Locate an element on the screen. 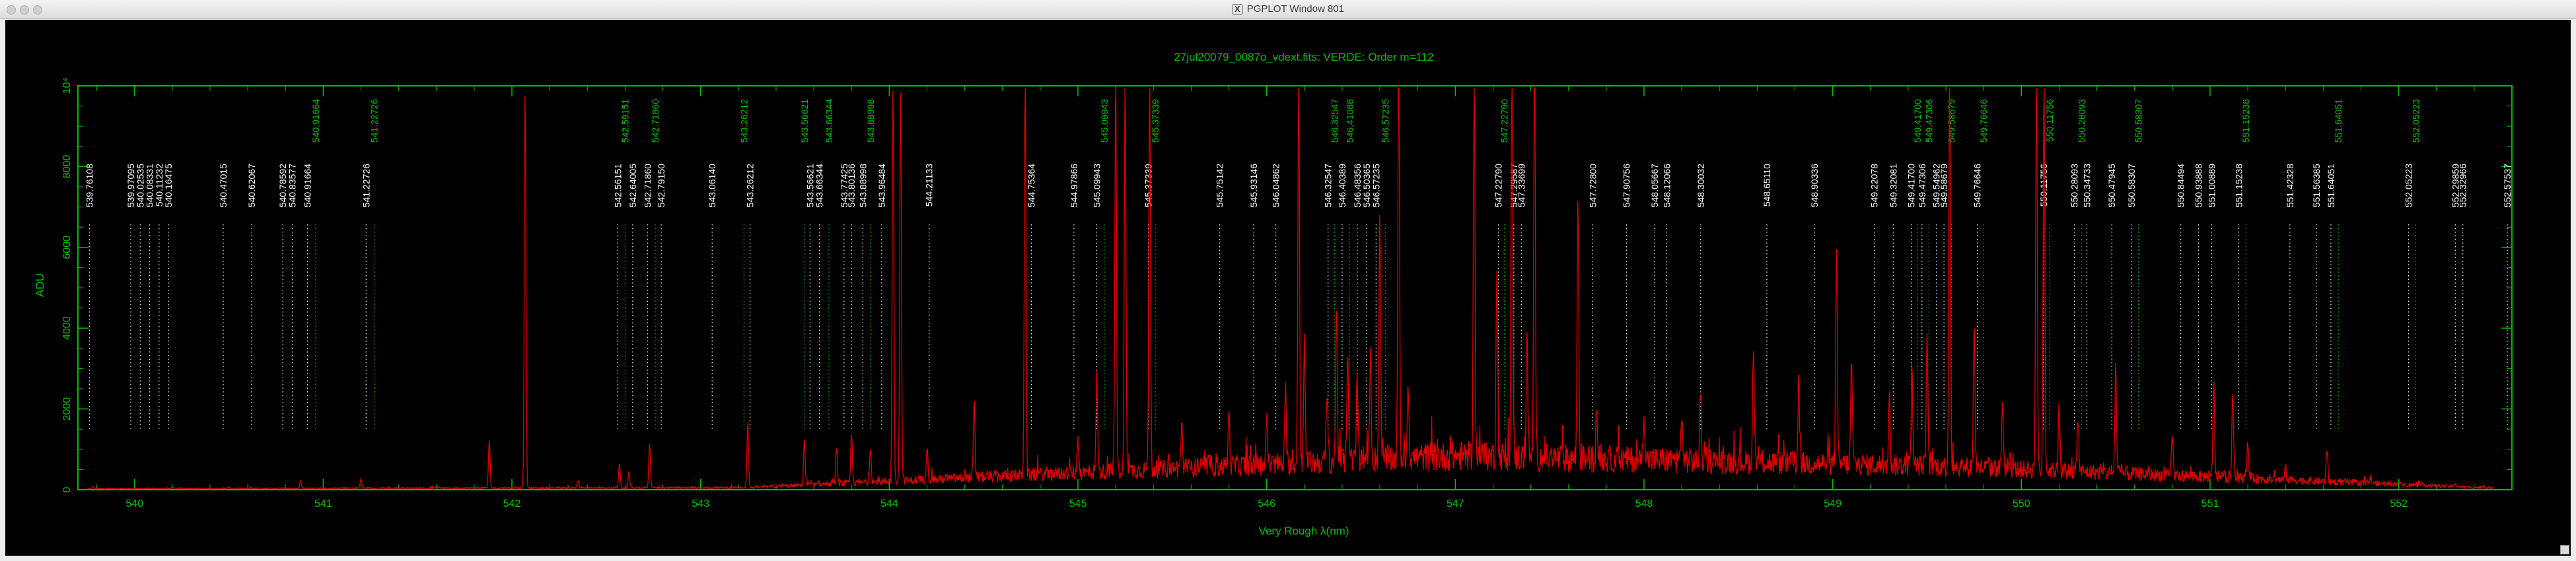  line-label: 542.59151 is located at coordinates (625, 121).